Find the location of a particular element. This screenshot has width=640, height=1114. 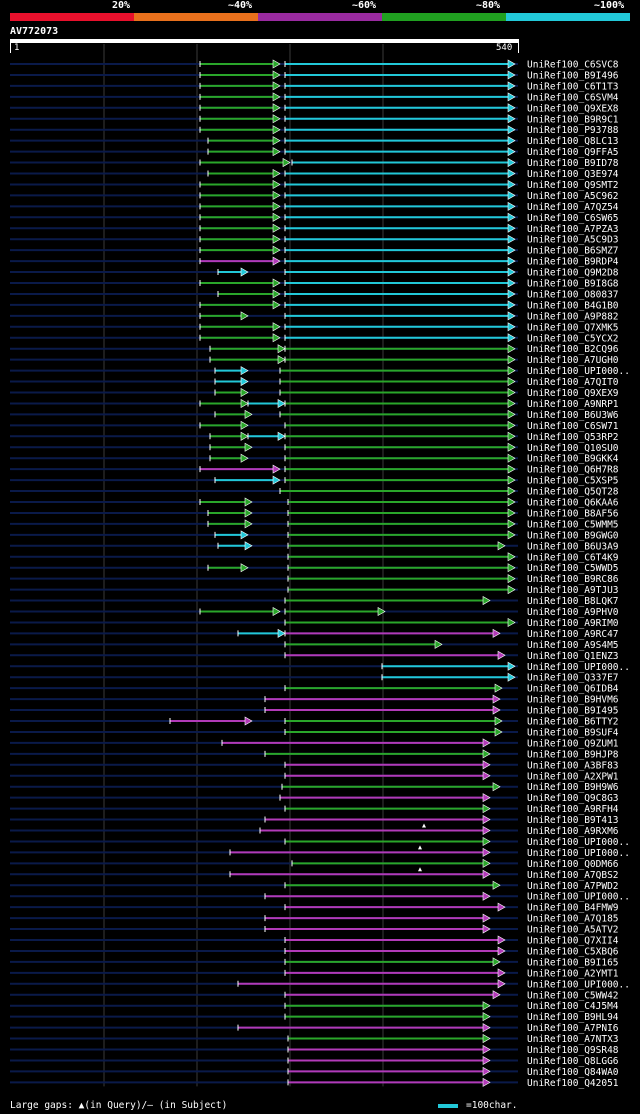

hit-label: UniRef100_Q9FFA5 is located at coordinates (573, 152).